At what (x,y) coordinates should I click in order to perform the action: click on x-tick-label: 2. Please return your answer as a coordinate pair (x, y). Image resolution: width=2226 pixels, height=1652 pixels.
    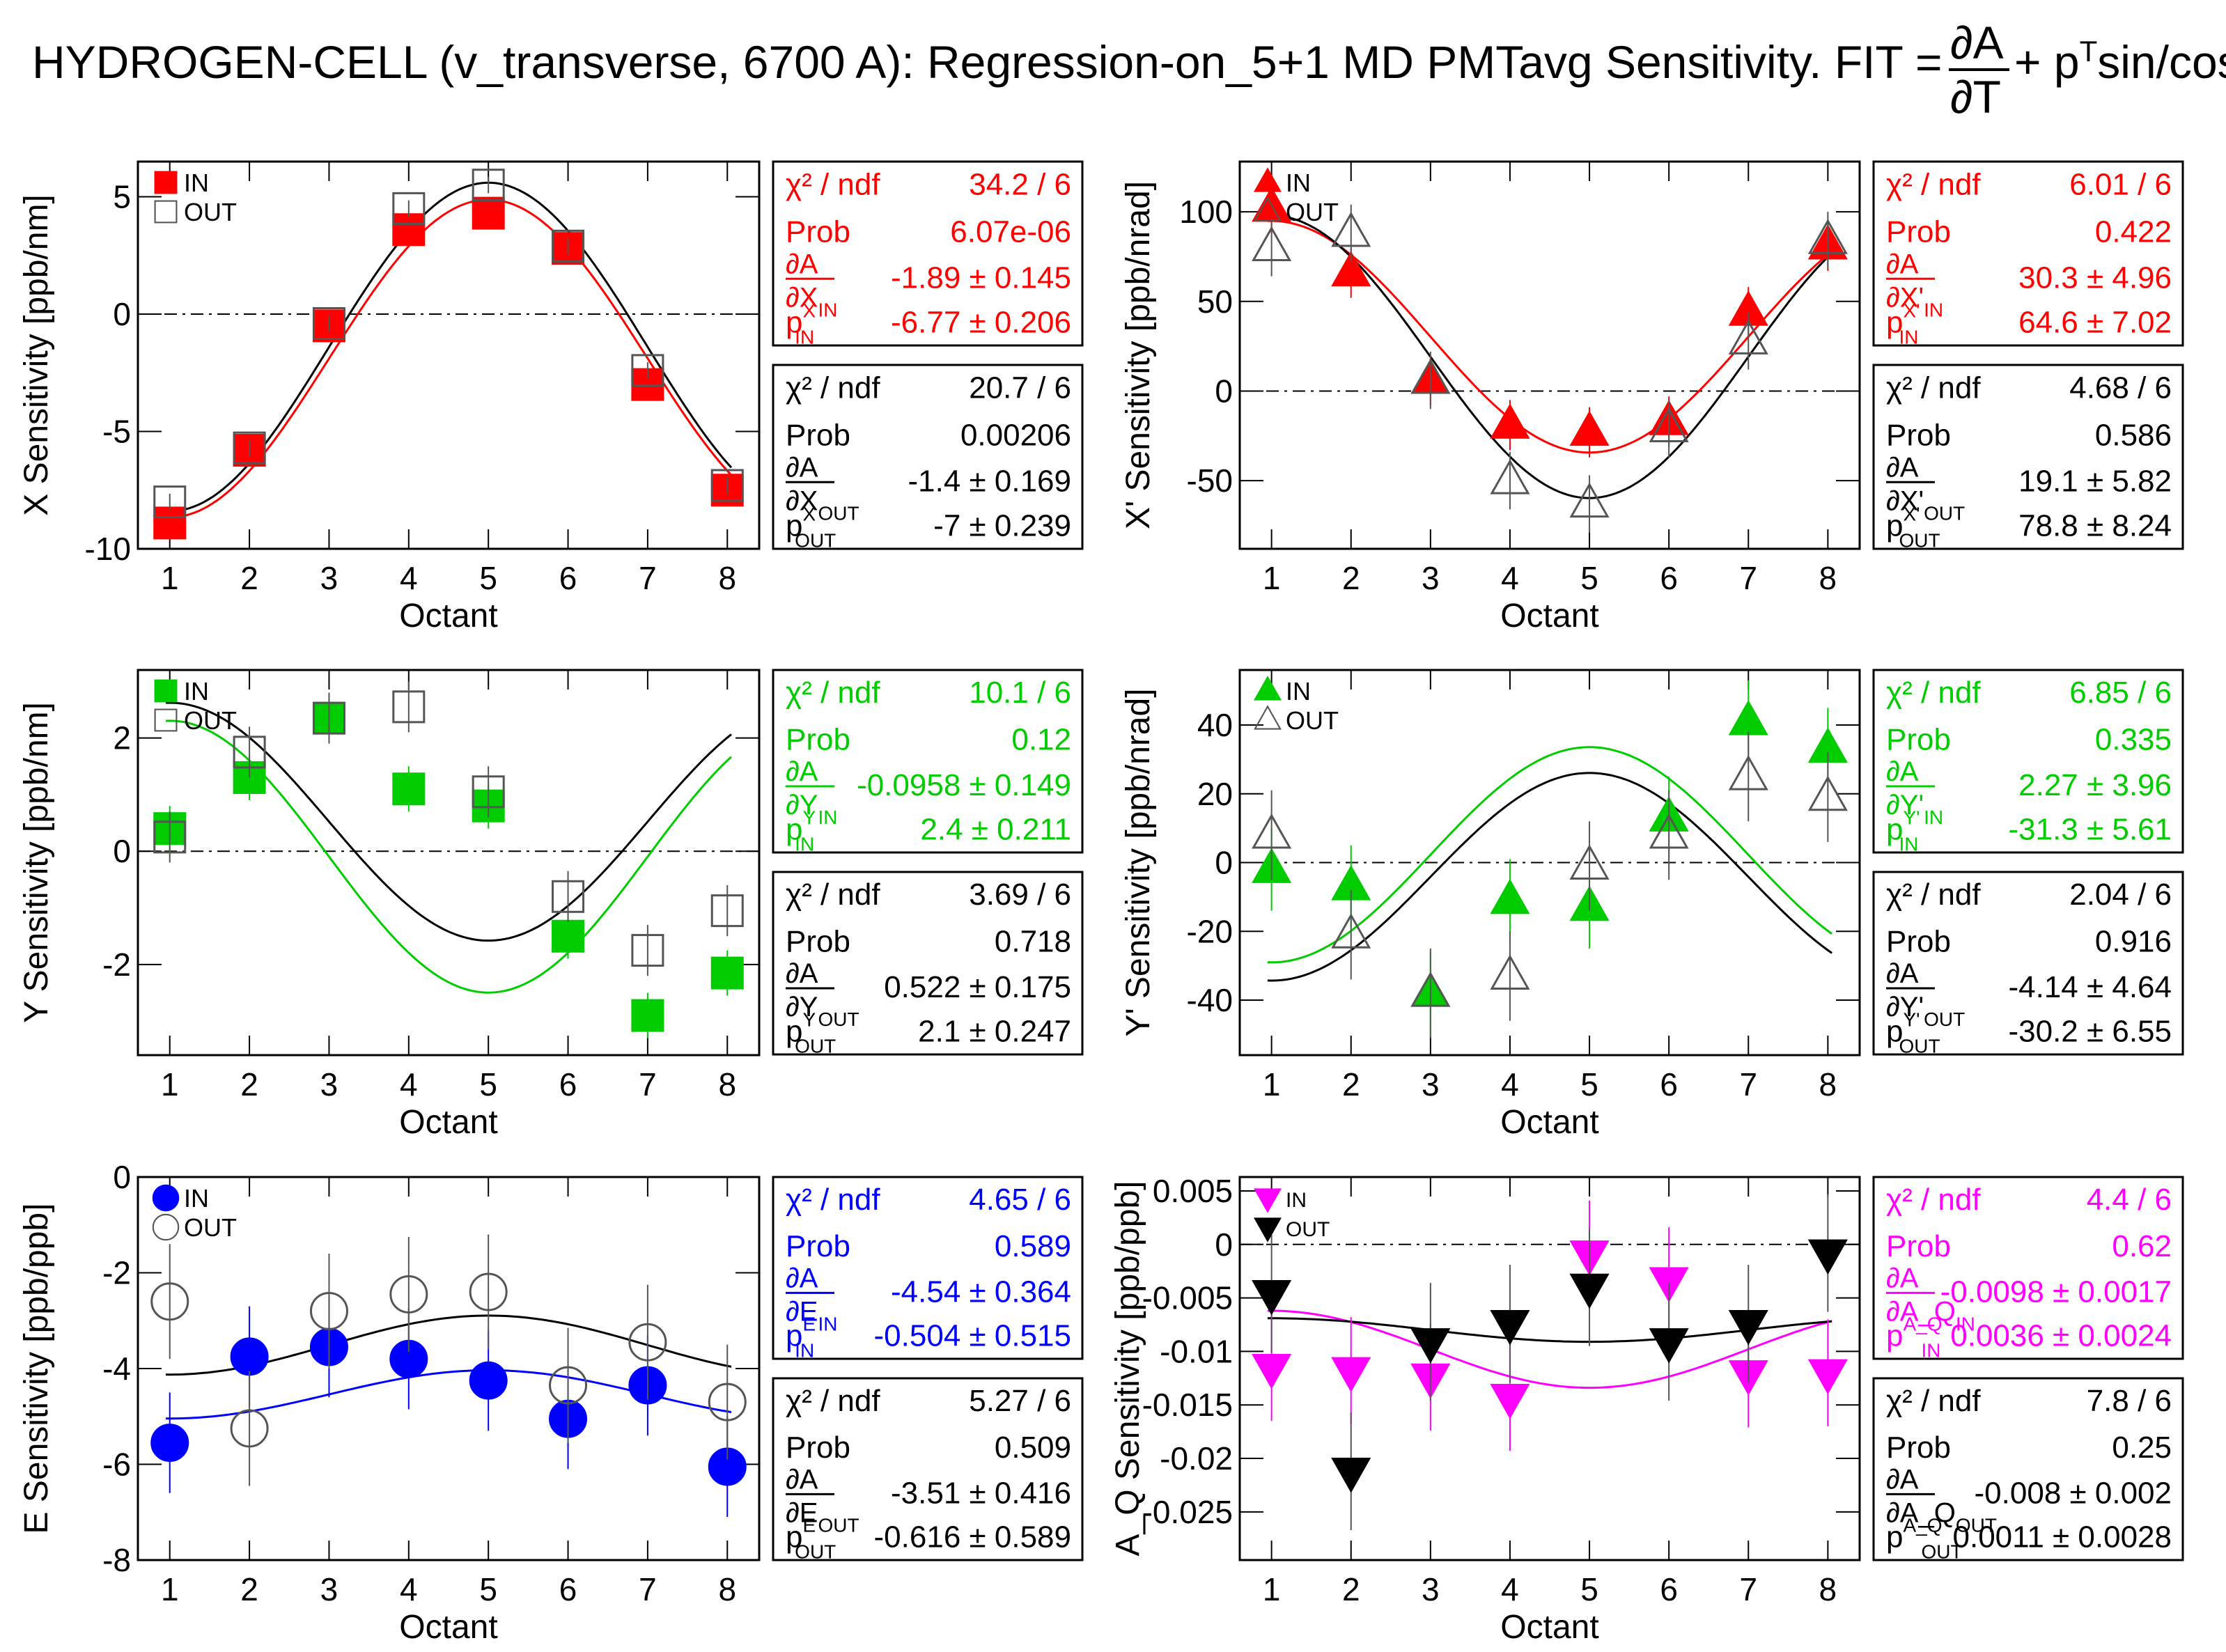
    Looking at the image, I should click on (1351, 1589).